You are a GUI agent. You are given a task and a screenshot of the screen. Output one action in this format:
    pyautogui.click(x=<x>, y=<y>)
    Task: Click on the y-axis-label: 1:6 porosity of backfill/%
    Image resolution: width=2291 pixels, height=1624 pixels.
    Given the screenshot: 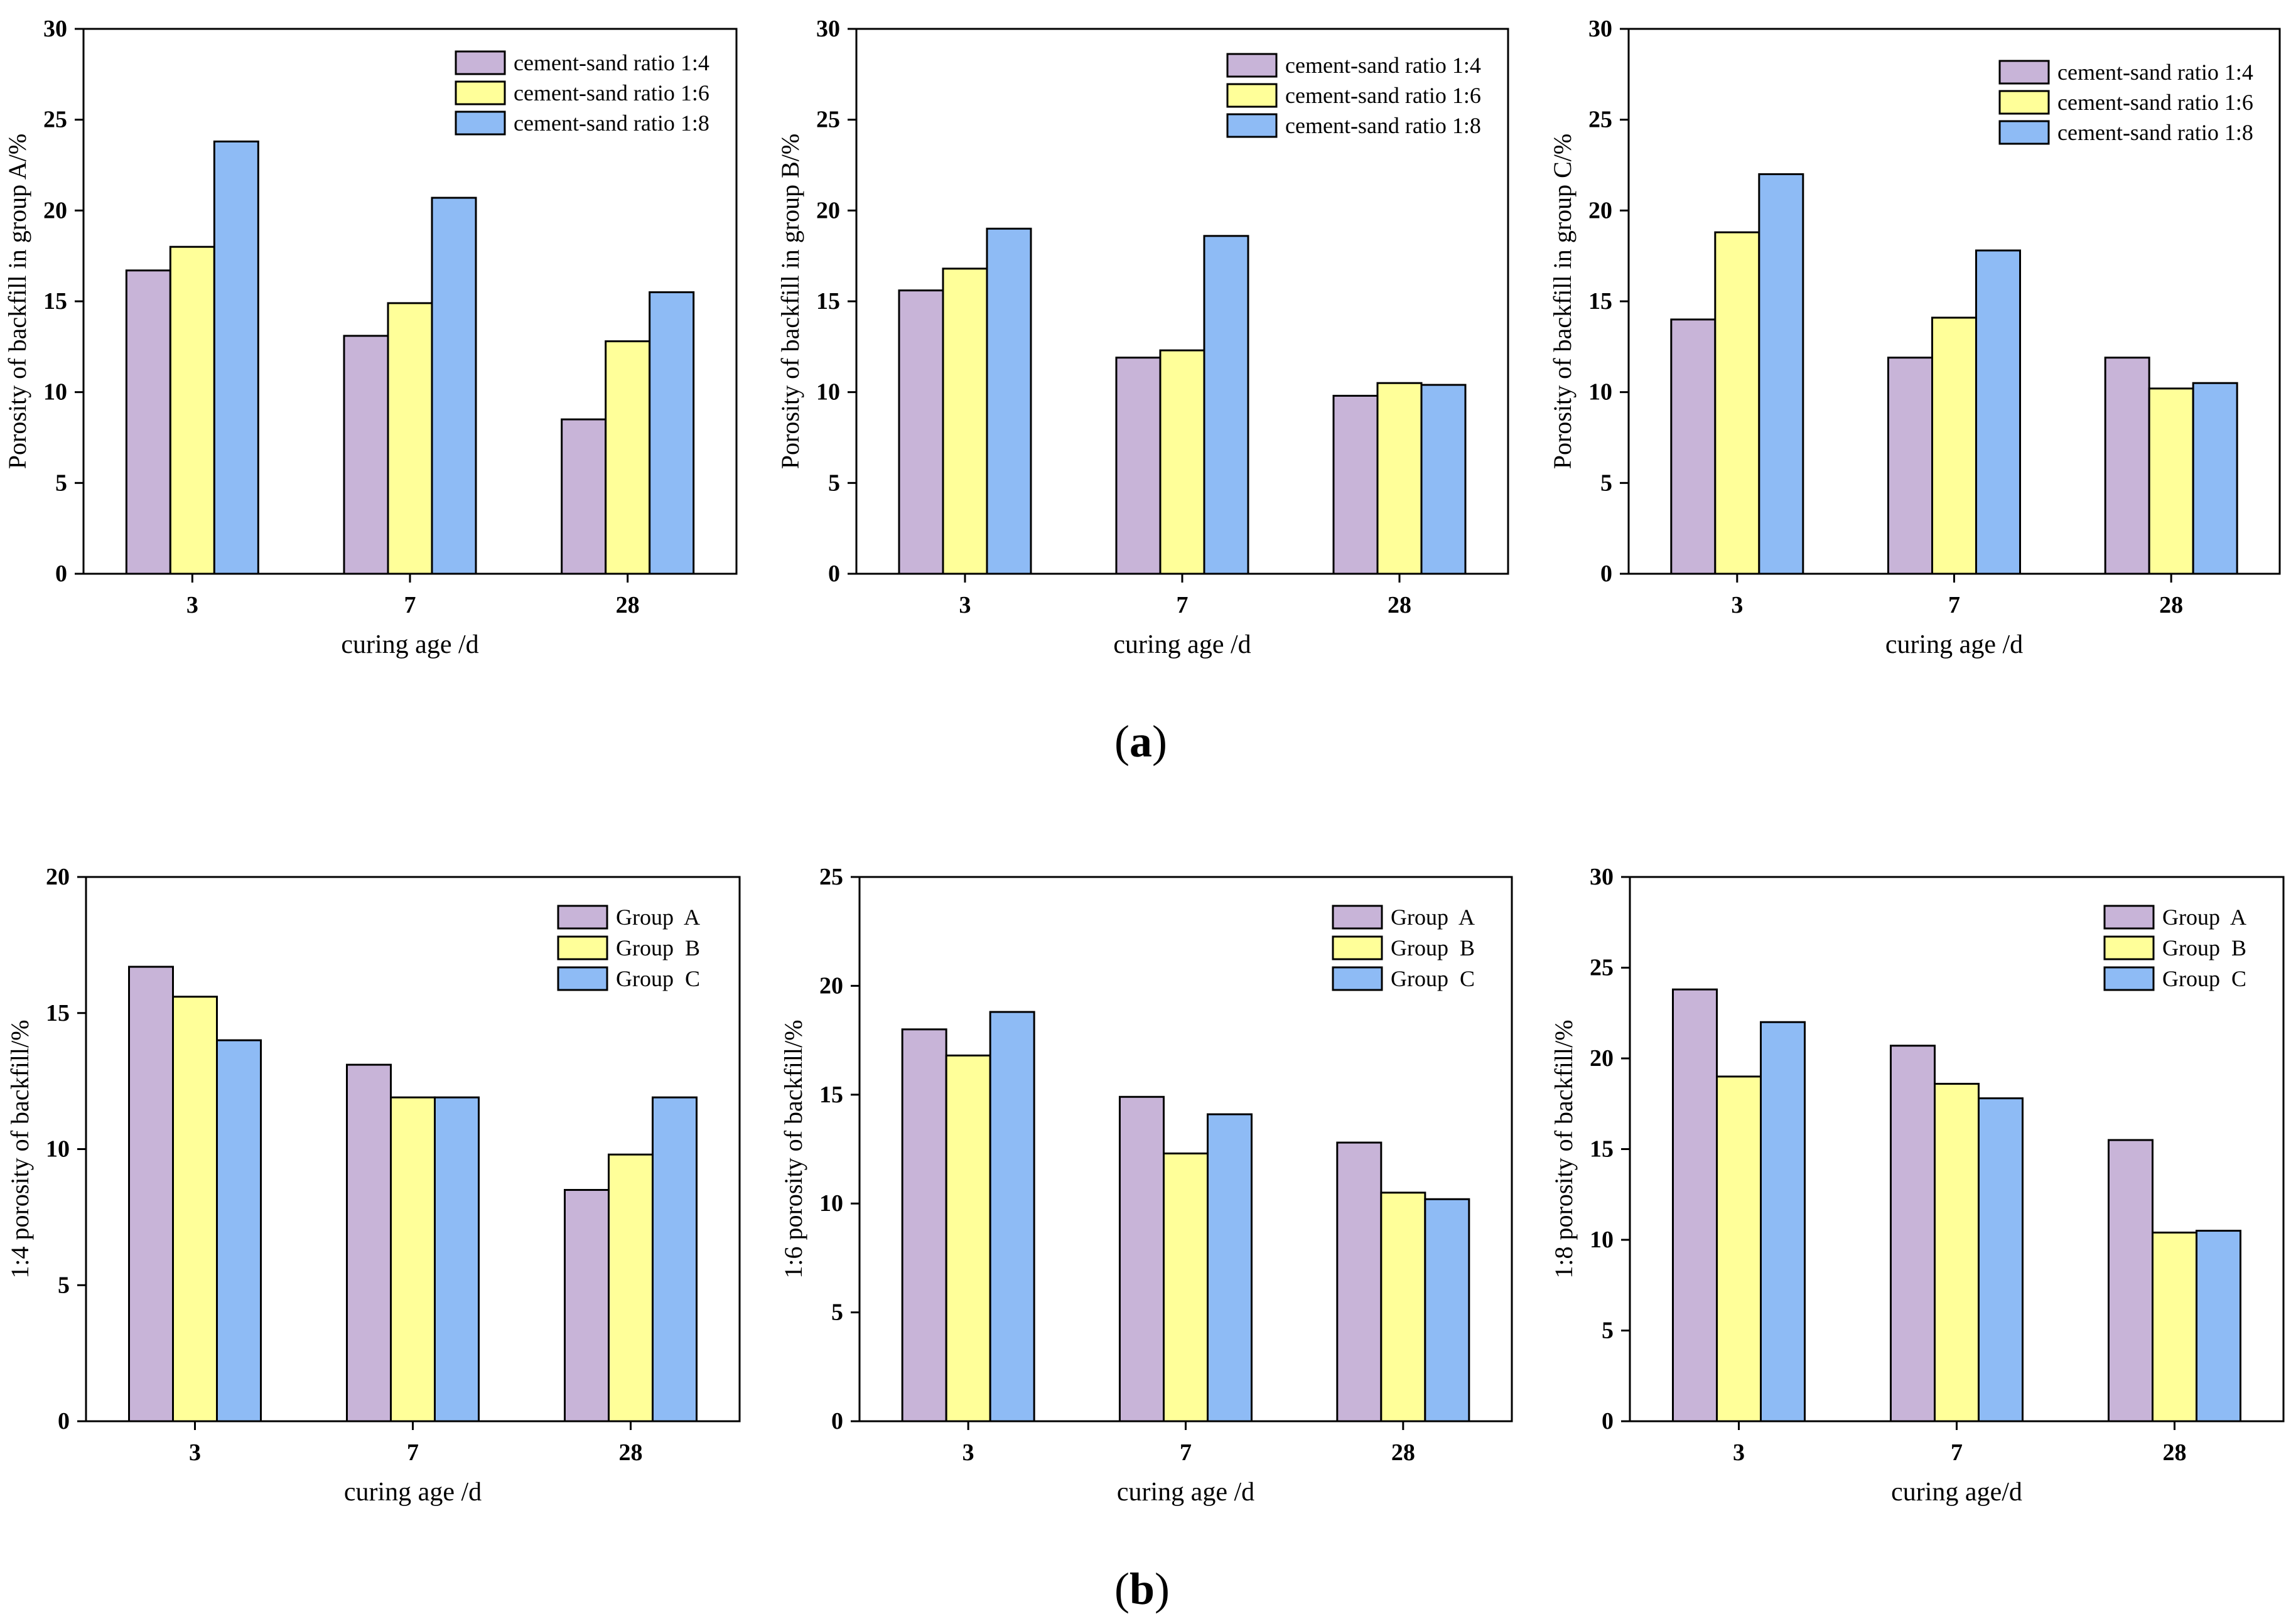 What is the action you would take?
    pyautogui.click(x=793, y=1148)
    